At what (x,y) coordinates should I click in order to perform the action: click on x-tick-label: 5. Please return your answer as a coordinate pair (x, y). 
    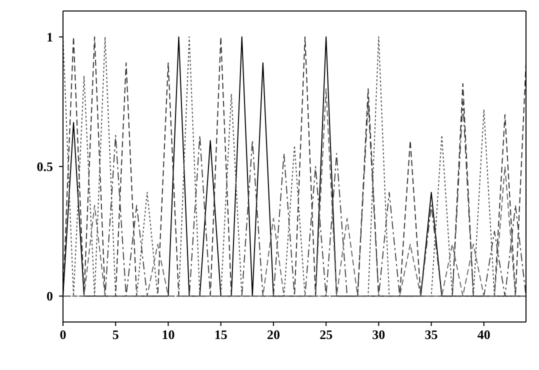
    Looking at the image, I should click on (116, 334).